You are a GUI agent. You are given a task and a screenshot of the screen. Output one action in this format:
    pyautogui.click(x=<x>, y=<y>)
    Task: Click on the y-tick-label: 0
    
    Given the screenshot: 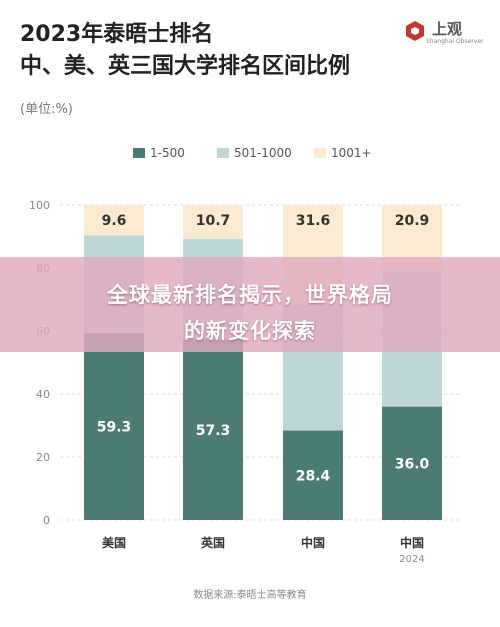 What is the action you would take?
    pyautogui.click(x=46, y=520)
    